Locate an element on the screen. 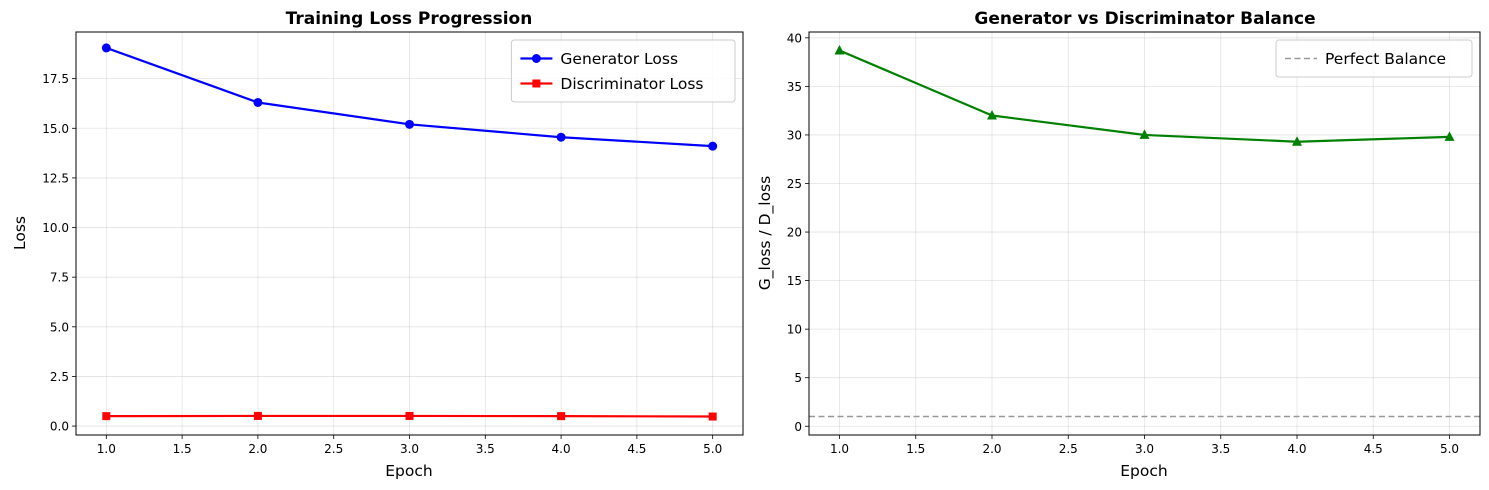 This screenshot has height=490, width=1489. y-tick-label: 5.0 is located at coordinates (59, 327).